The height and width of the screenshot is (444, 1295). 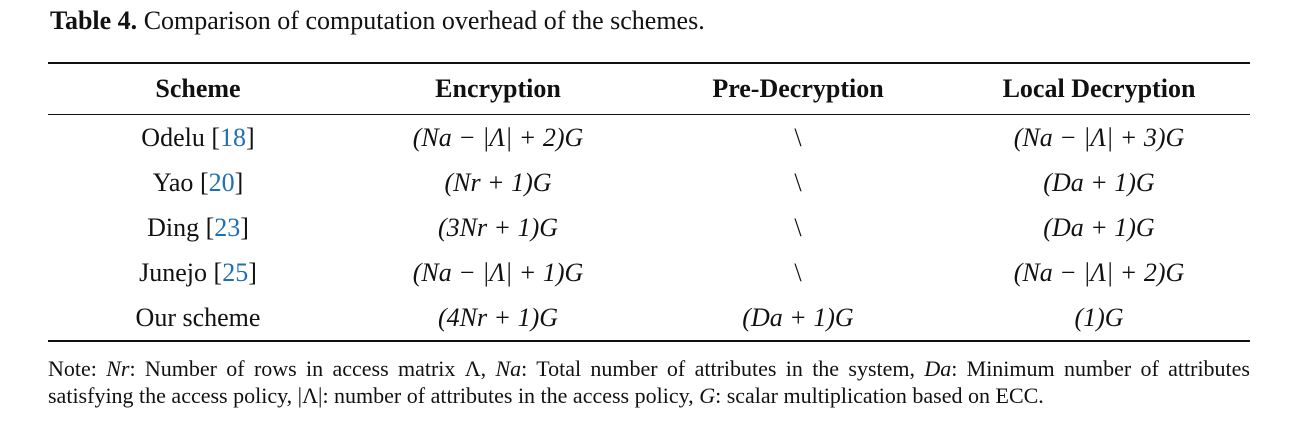 I want to click on encryption-cost: (3Nr + 1)G, so click(x=498, y=227).